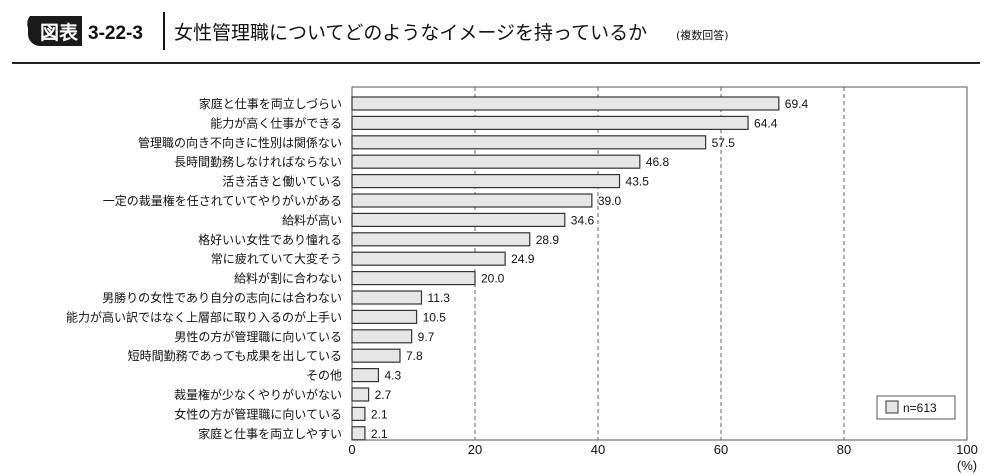 Image resolution: width=1000 pixels, height=475 pixels. Describe the element at coordinates (414, 356) in the screenshot. I see `data-label: 7.8` at that location.